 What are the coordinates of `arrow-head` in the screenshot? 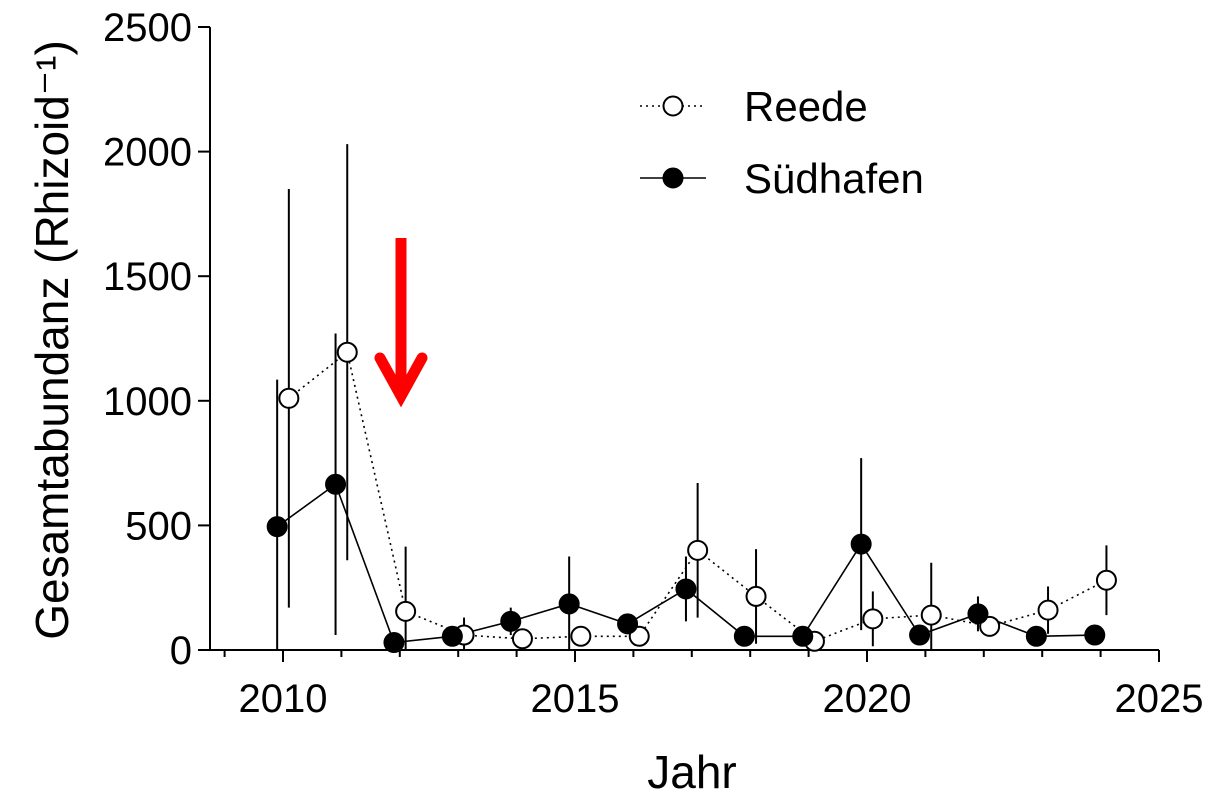 It's located at (401, 380).